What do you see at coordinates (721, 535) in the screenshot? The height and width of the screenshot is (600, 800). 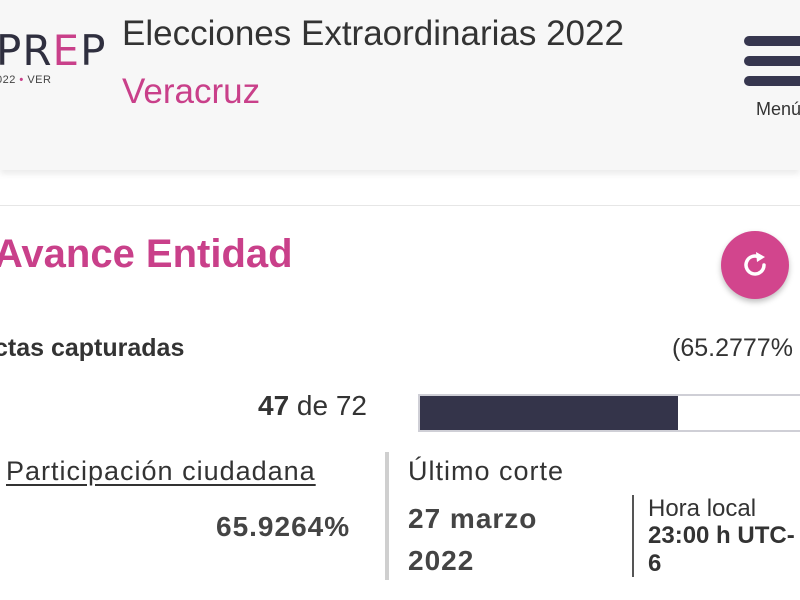 I see `hora-value-line1: 23:00 h UTC-` at bounding box center [721, 535].